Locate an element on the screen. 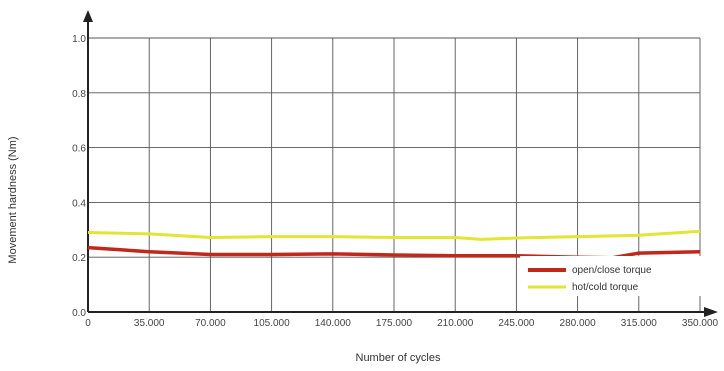  x-axis-arrow is located at coordinates (711, 312).